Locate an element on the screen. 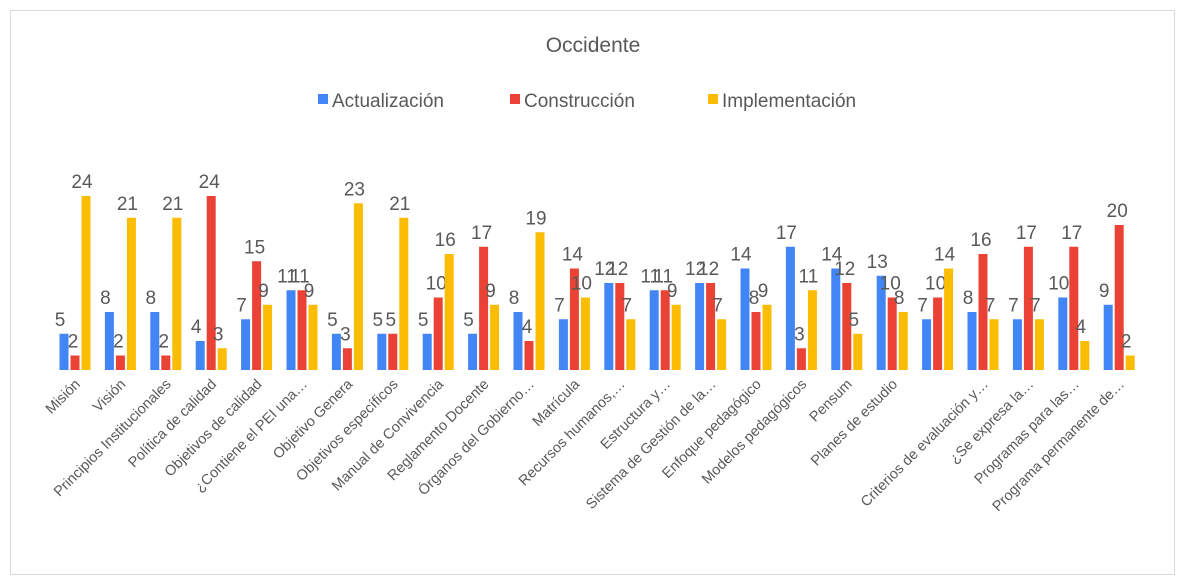 Image resolution: width=1186 pixels, height=585 pixels. legend-label: Implementación is located at coordinates (789, 101).